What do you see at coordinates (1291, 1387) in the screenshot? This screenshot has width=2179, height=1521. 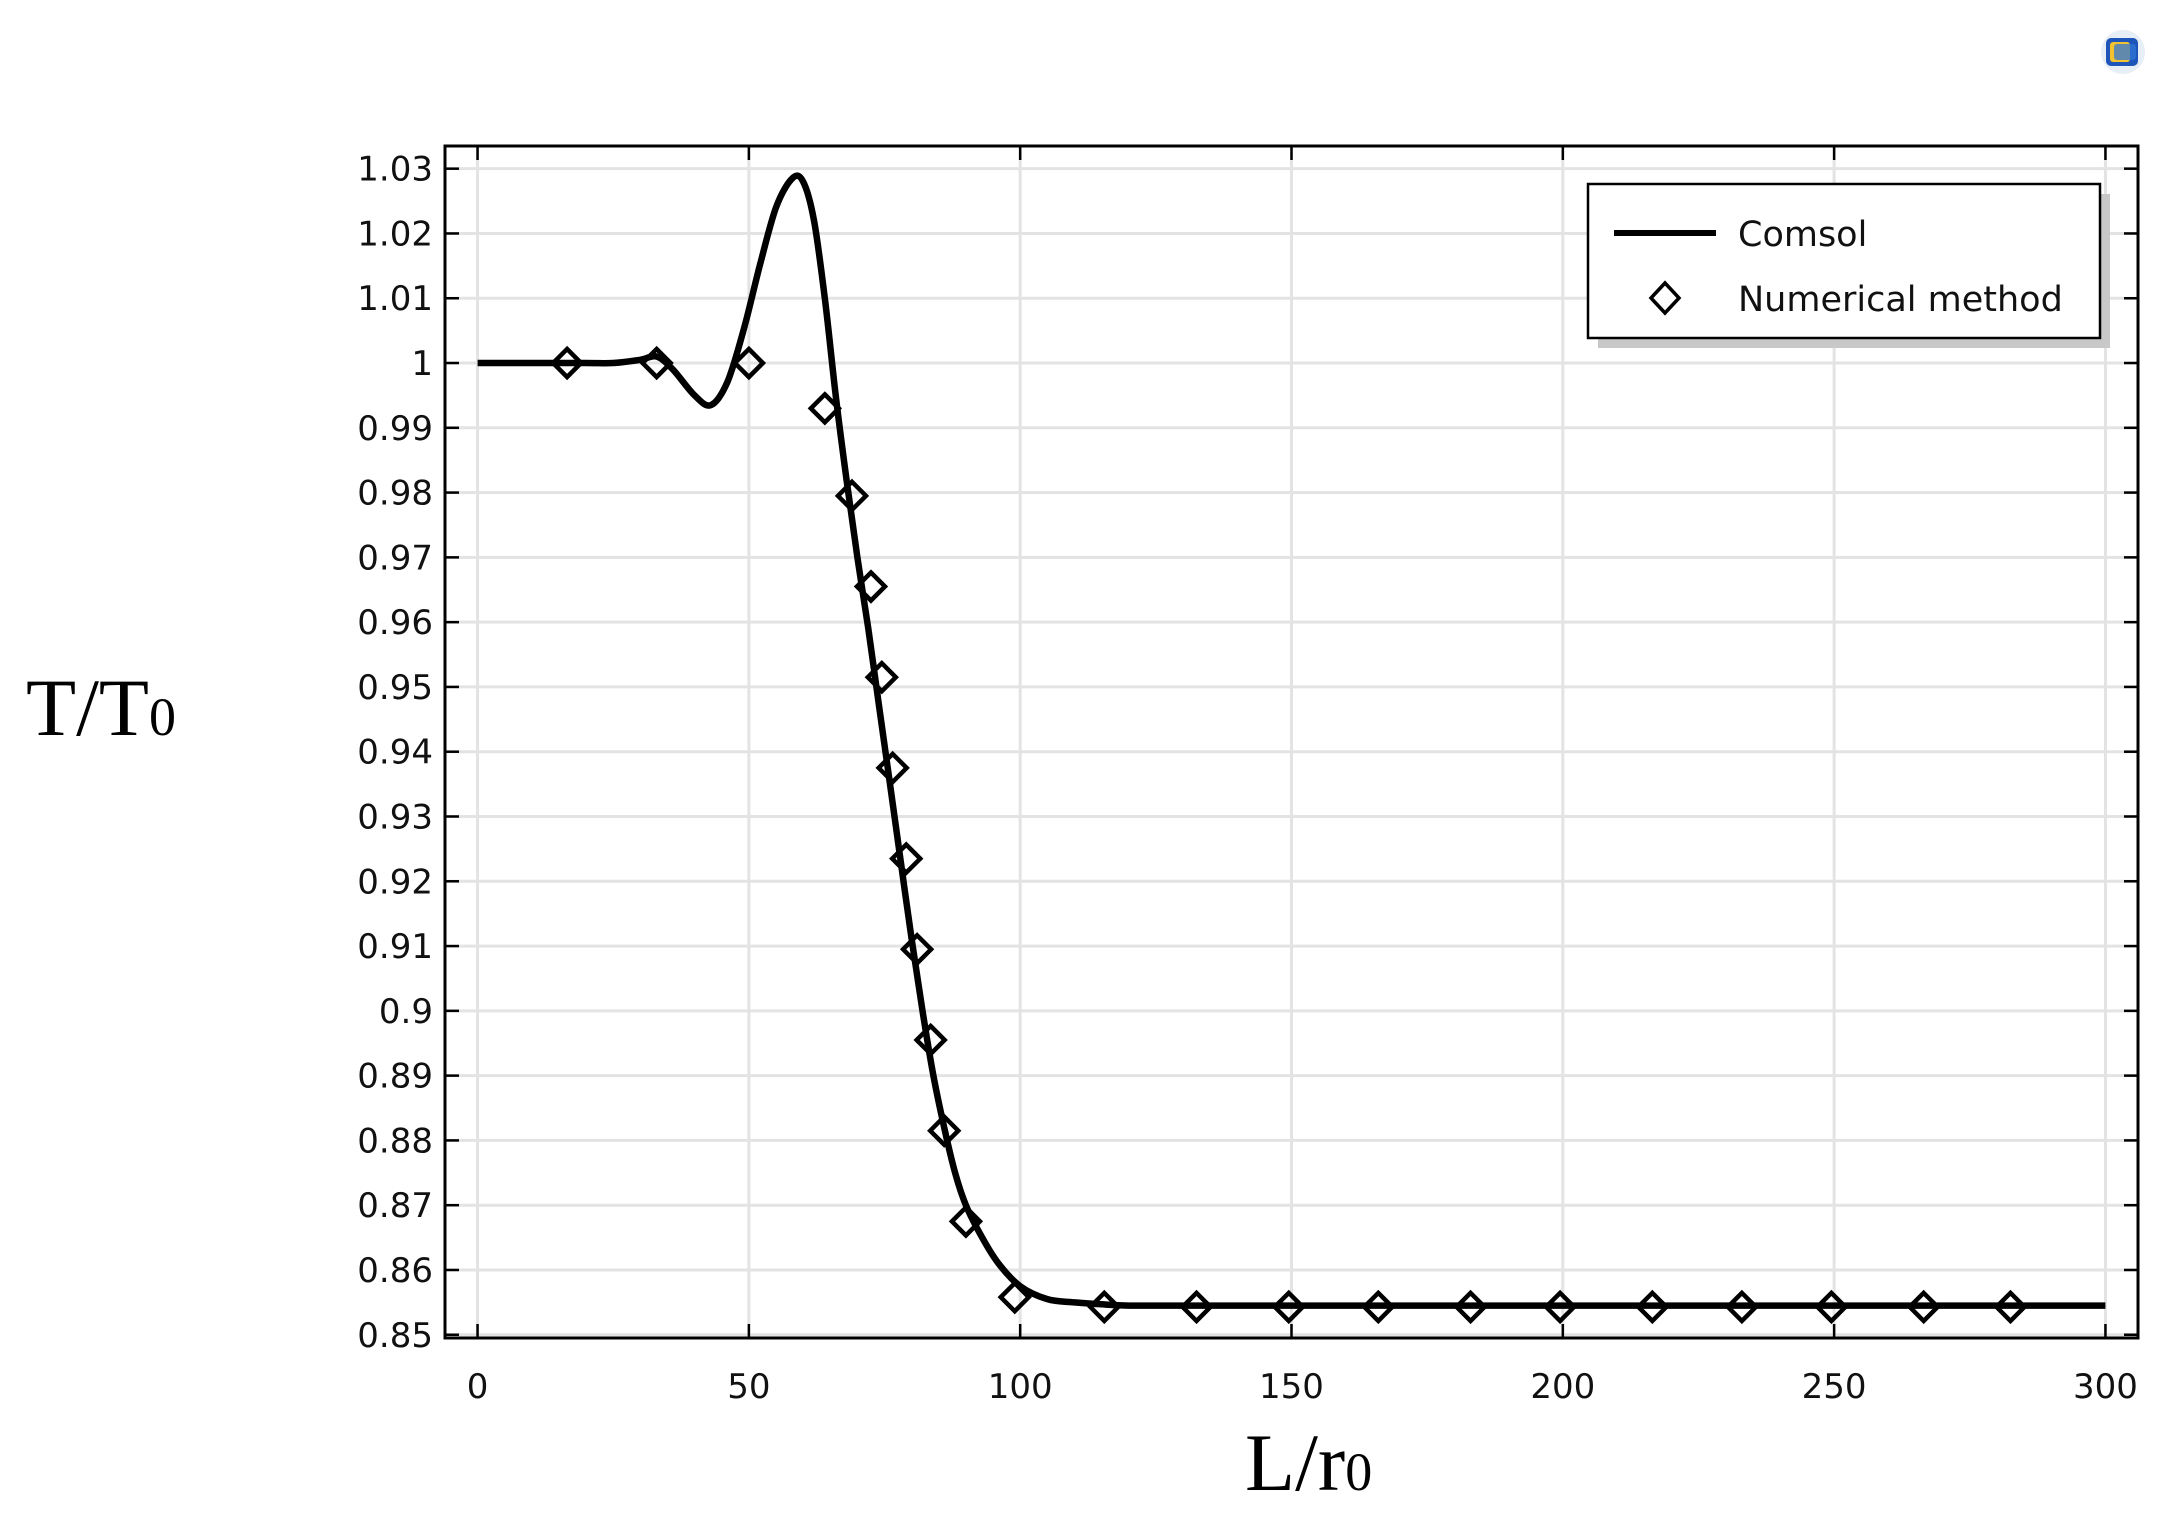 I see `x-tick-label: 150` at bounding box center [1291, 1387].